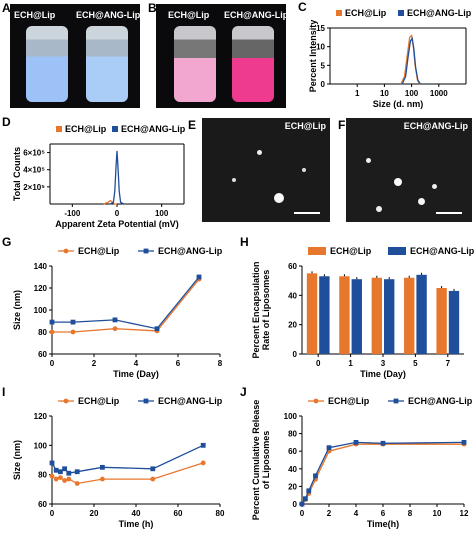  I want to click on scale-bar, so click(449, 213).